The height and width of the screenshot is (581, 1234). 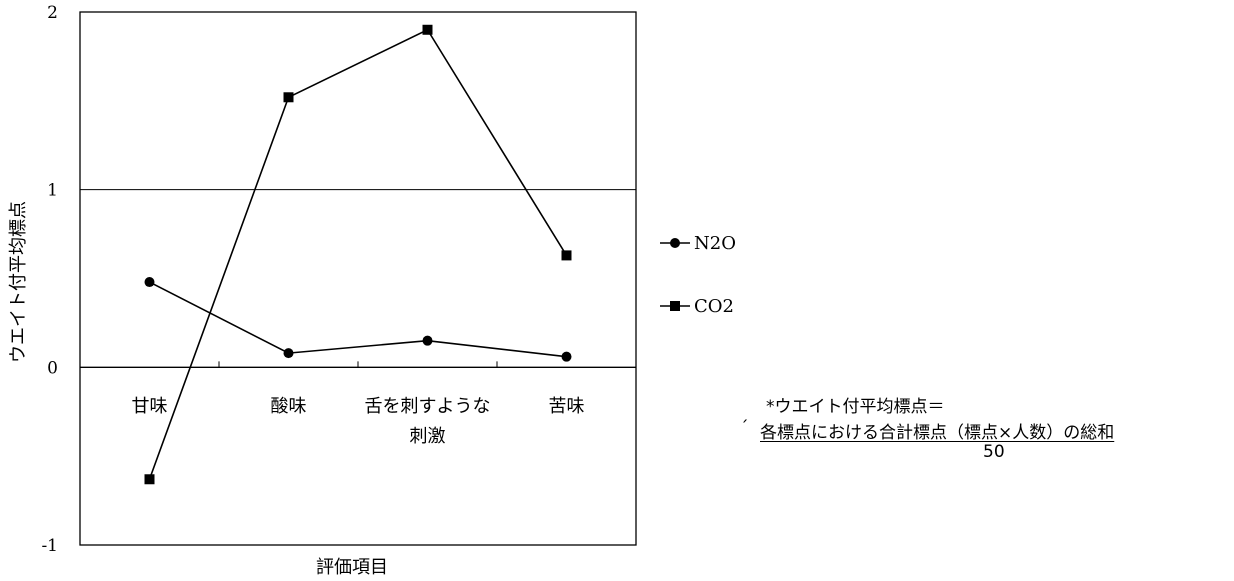 I want to click on y-tick-label: 1, so click(x=52, y=191).